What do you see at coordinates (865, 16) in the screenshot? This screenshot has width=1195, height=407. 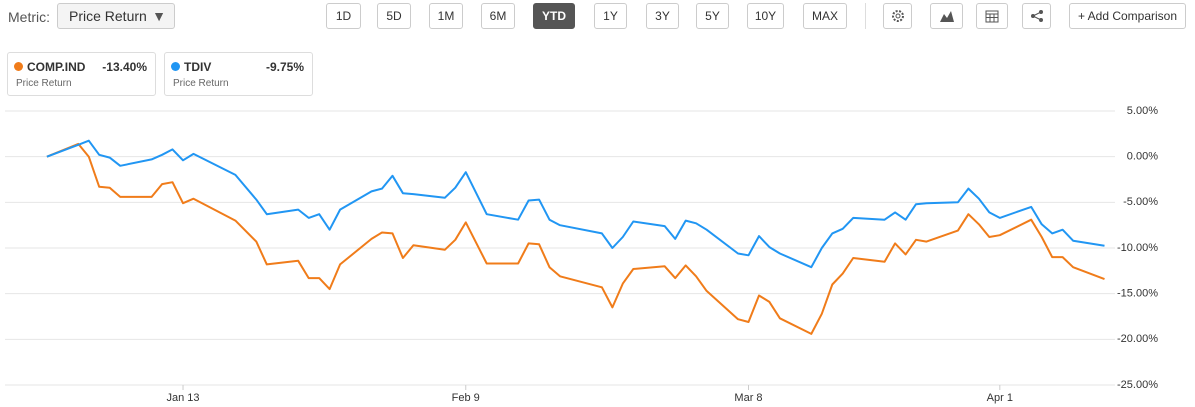 I see `separator` at bounding box center [865, 16].